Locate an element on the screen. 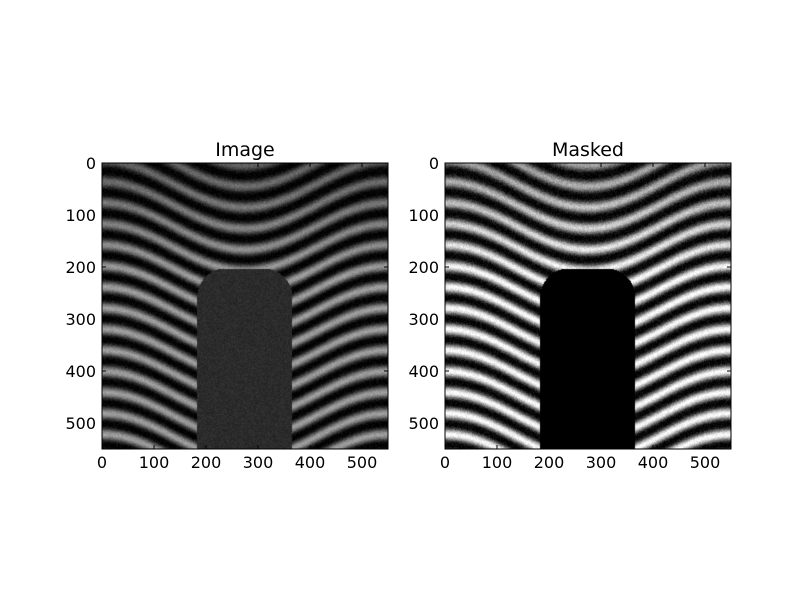 The height and width of the screenshot is (612, 812). chart-title: Masked is located at coordinates (588, 150).